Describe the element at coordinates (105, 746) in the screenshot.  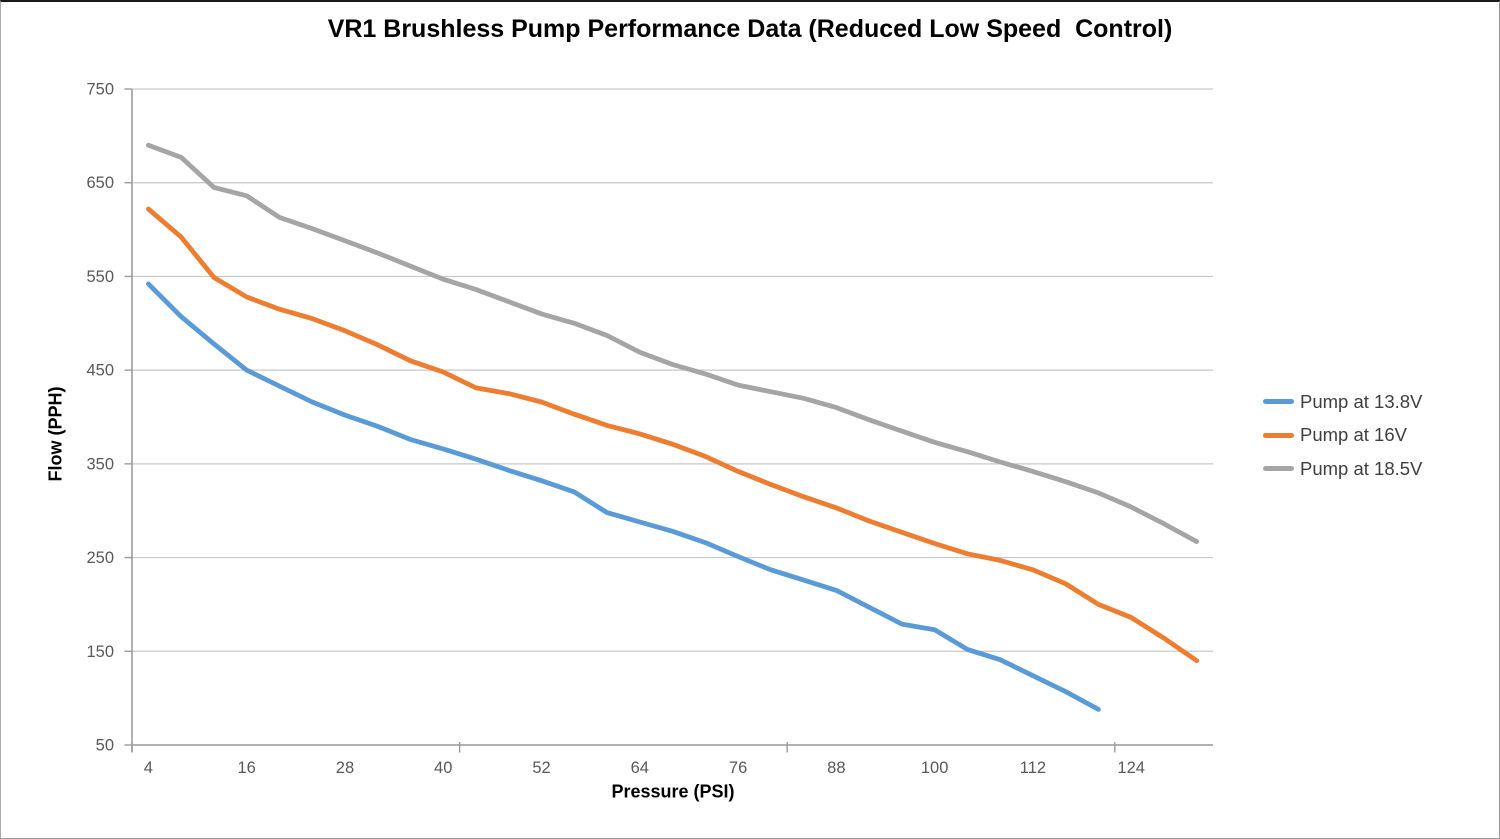
I see `y-tick-label: 50` at that location.